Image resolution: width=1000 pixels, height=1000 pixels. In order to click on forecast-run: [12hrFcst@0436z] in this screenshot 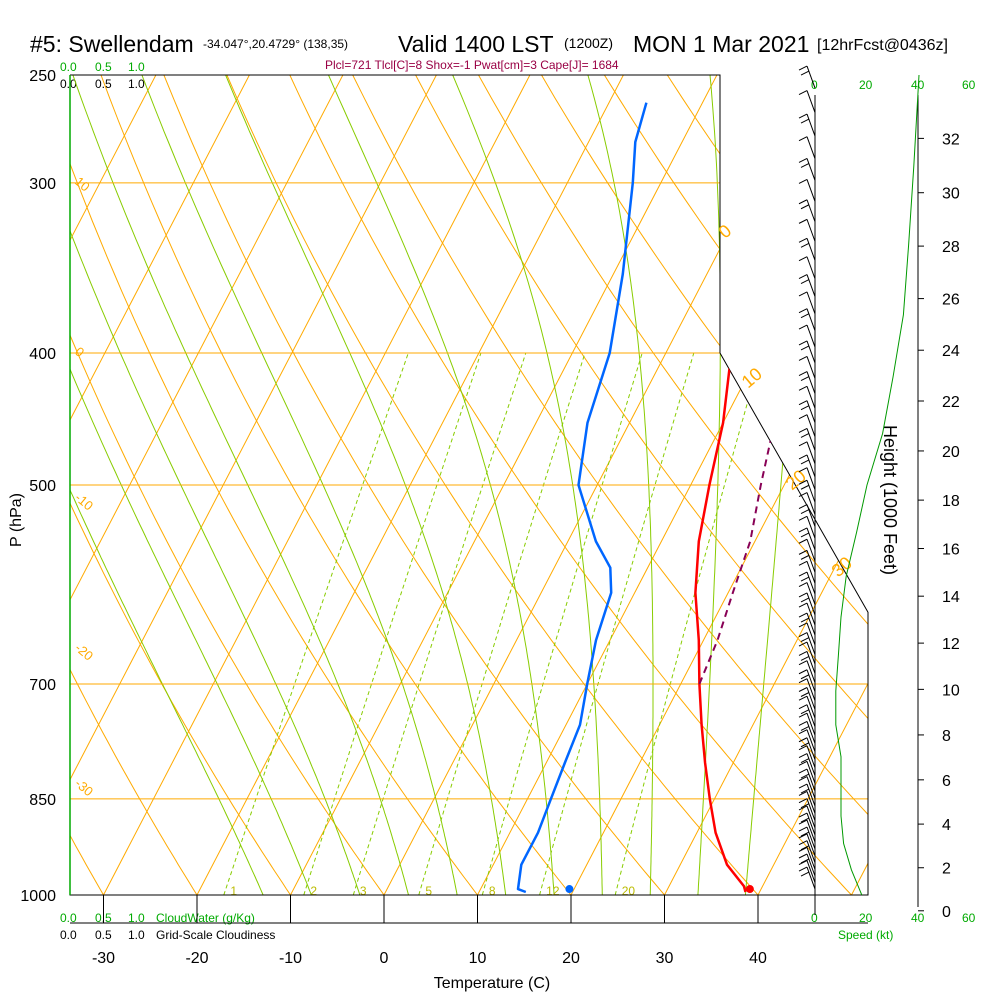, I will do `click(882, 45)`.